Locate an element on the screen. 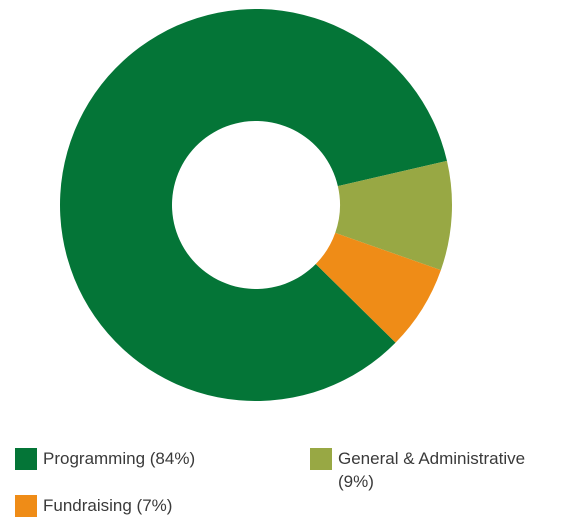 Image resolution: width=576 pixels, height=518 pixels. legend-item-general-administrative: General & Administrative (9%) is located at coordinates (417, 470).